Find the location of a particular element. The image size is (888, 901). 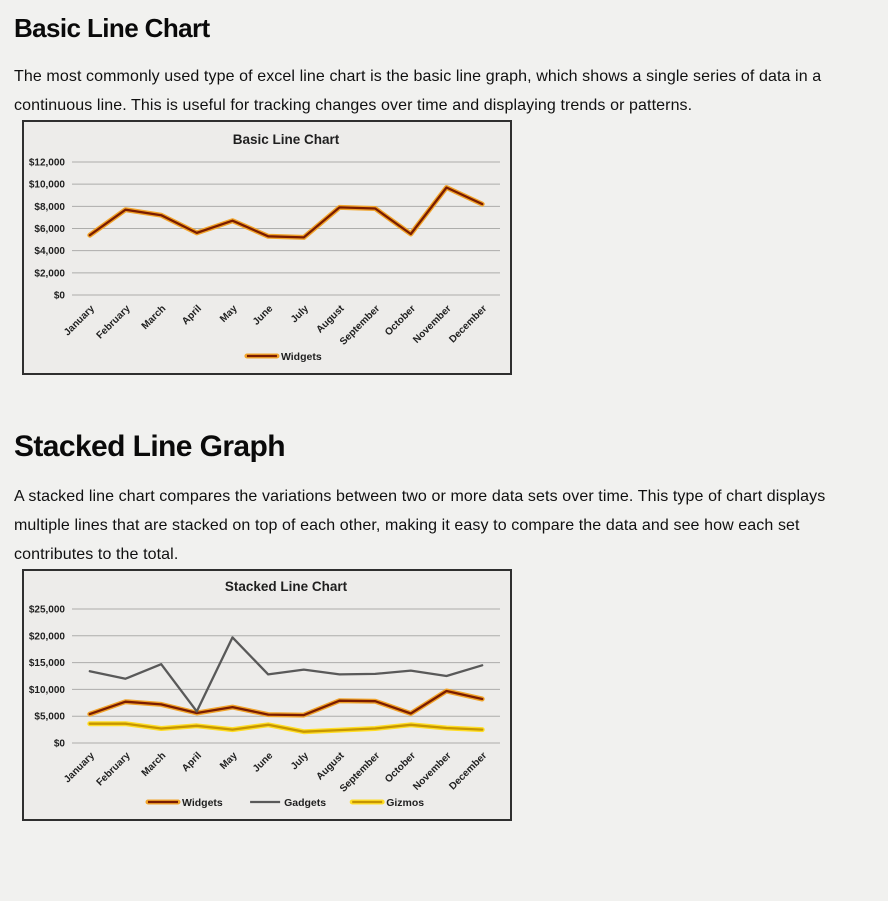

y-axis-tick-label: $2,000 is located at coordinates (49, 273).